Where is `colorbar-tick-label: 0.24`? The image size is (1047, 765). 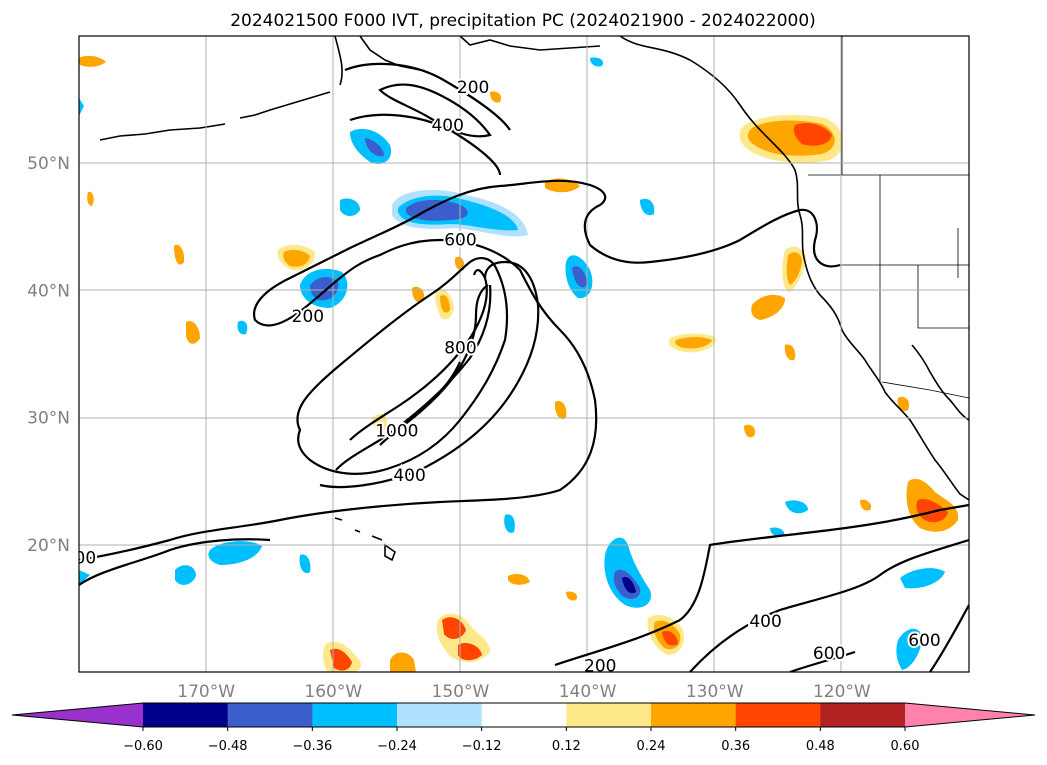
colorbar-tick-label: 0.24 is located at coordinates (651, 746).